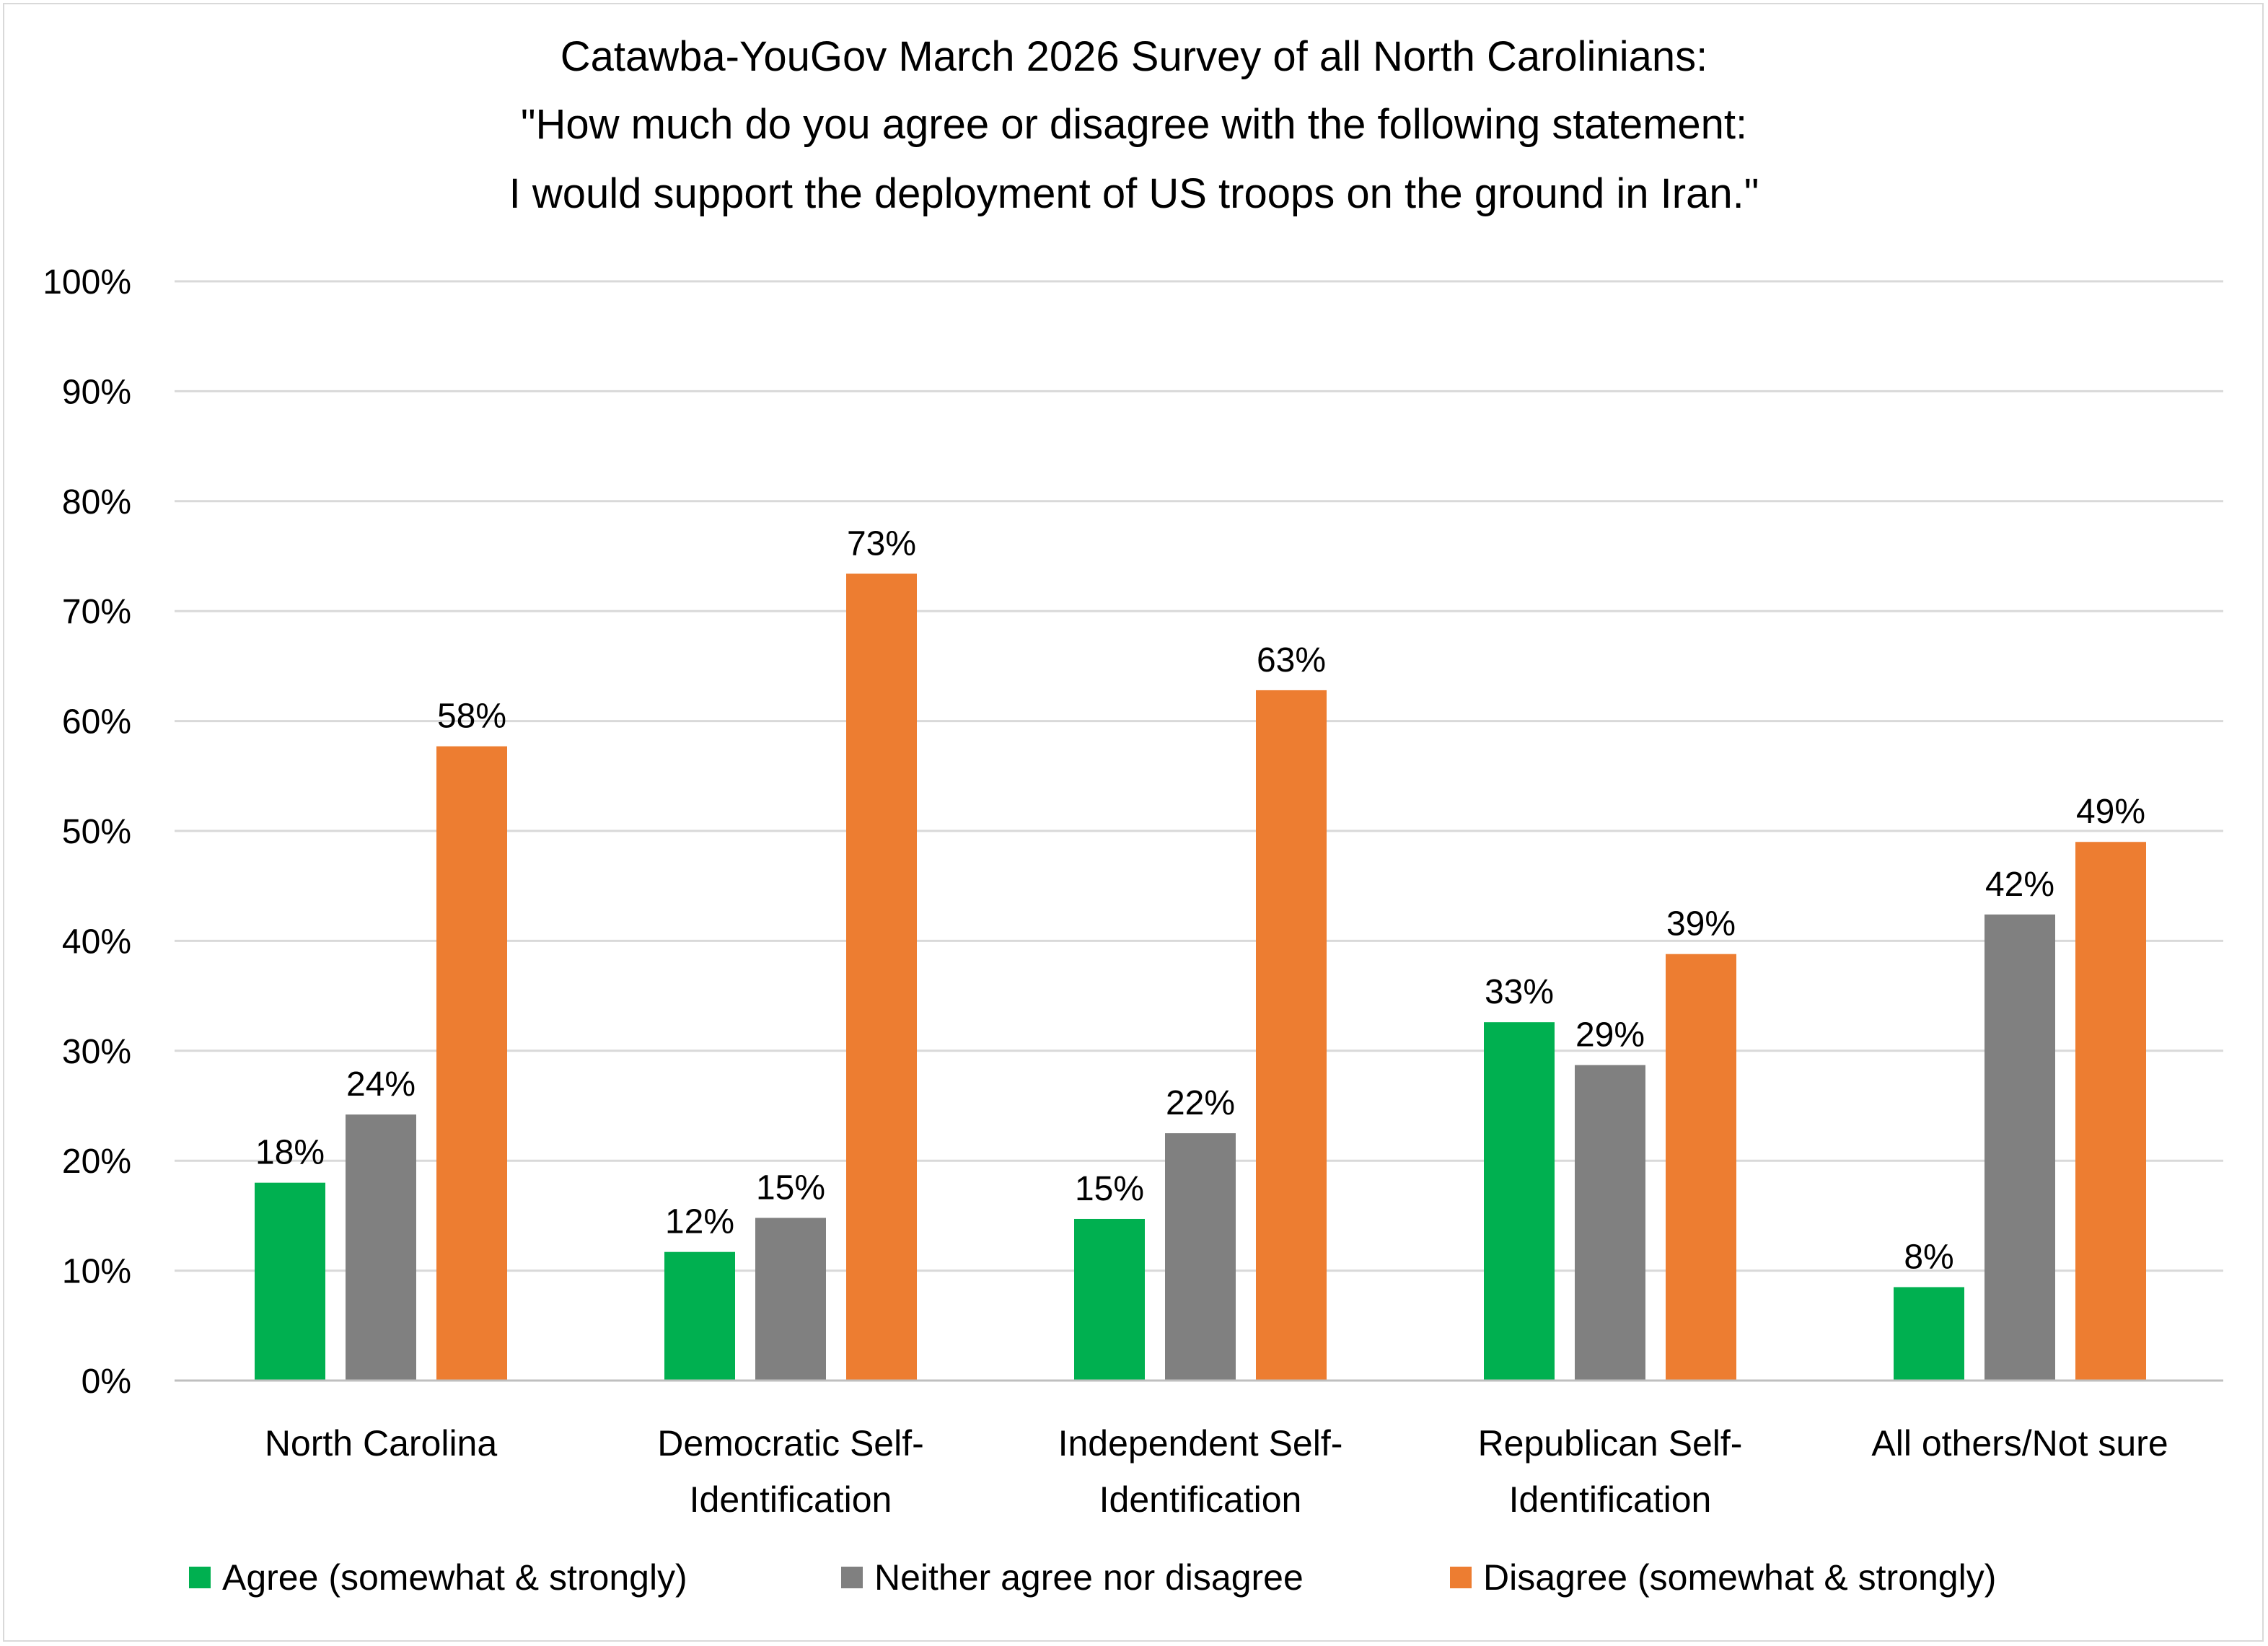 This screenshot has height=1646, width=2268. What do you see at coordinates (1520, 992) in the screenshot?
I see `data-label: 33%` at bounding box center [1520, 992].